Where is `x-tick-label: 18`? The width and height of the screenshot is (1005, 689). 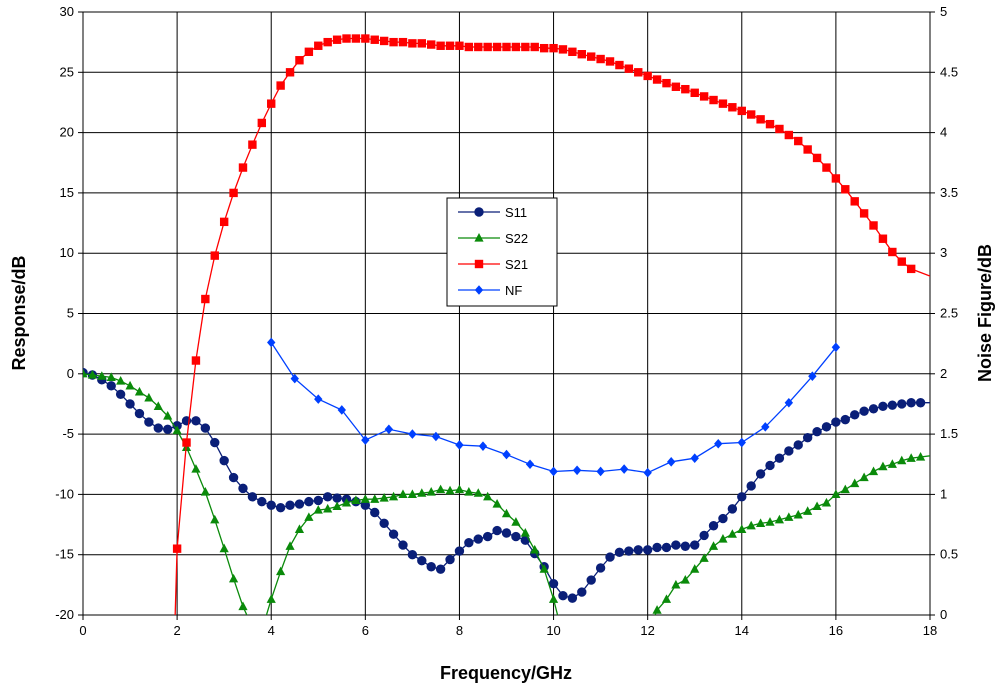
x-tick-label: 18 is located at coordinates (930, 630).